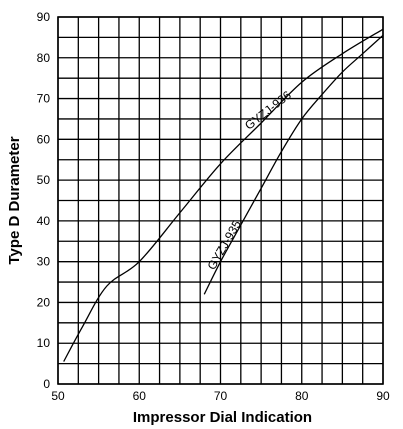  I want to click on y-tick-label: 80, so click(44, 58).